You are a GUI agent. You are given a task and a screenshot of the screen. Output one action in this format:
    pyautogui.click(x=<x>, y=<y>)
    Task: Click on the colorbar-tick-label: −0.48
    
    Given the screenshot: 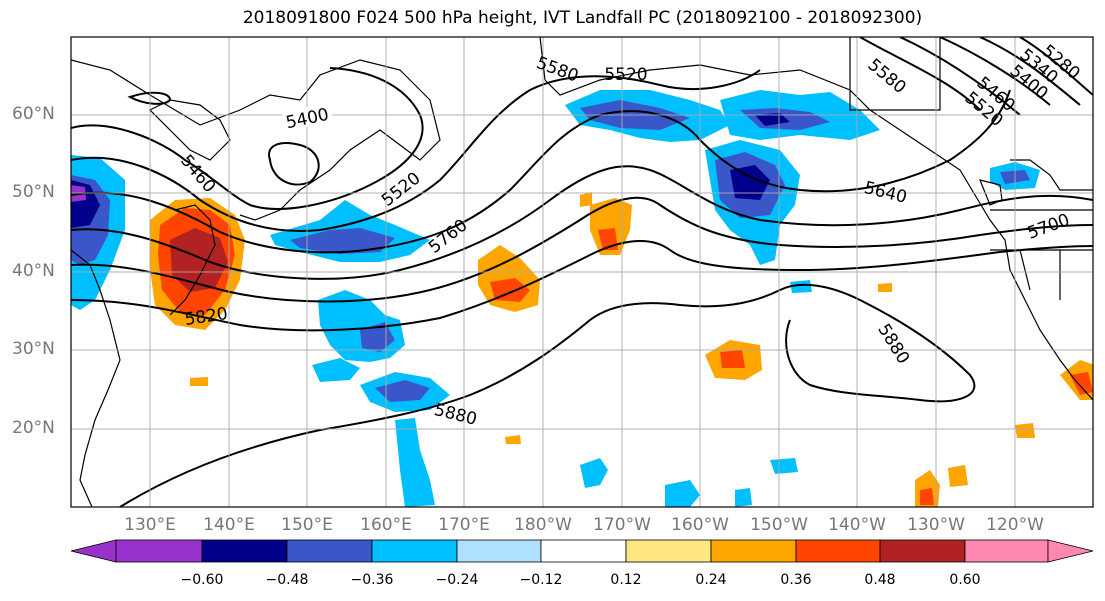 What is the action you would take?
    pyautogui.click(x=287, y=580)
    